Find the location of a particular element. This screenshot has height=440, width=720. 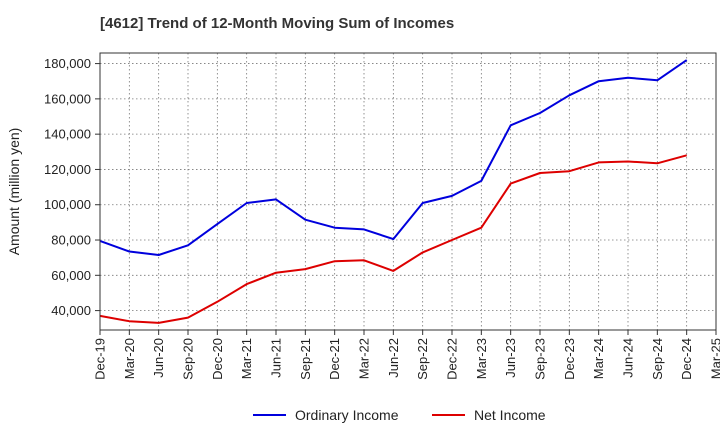

y-tick-label: 40,000 is located at coordinates (71, 310).